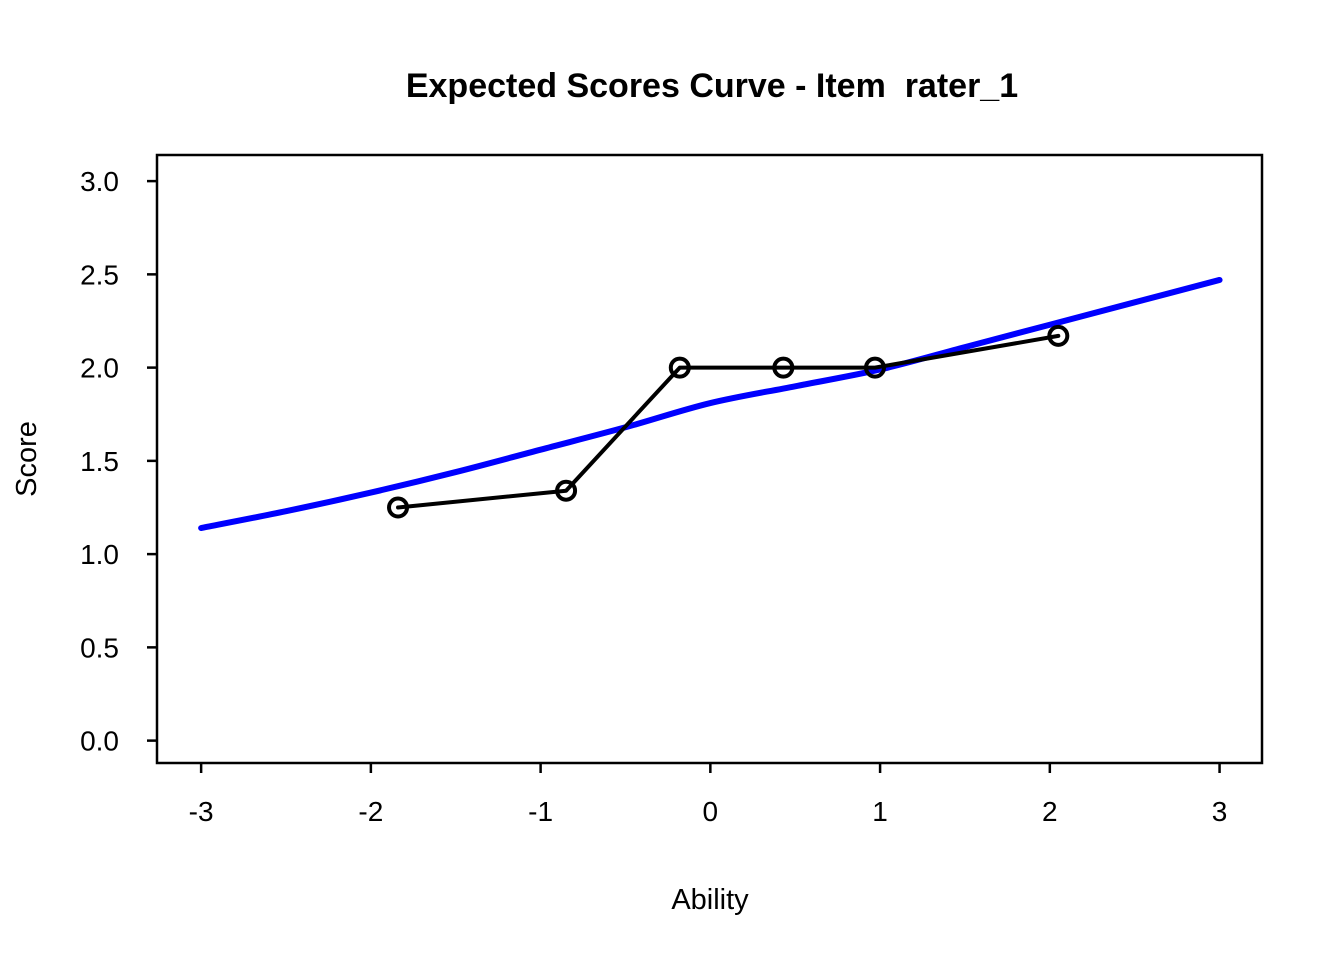 The image size is (1344, 960). Describe the element at coordinates (712, 86) in the screenshot. I see `chart-title: Expected Scores Curve - Item rater_1` at that location.